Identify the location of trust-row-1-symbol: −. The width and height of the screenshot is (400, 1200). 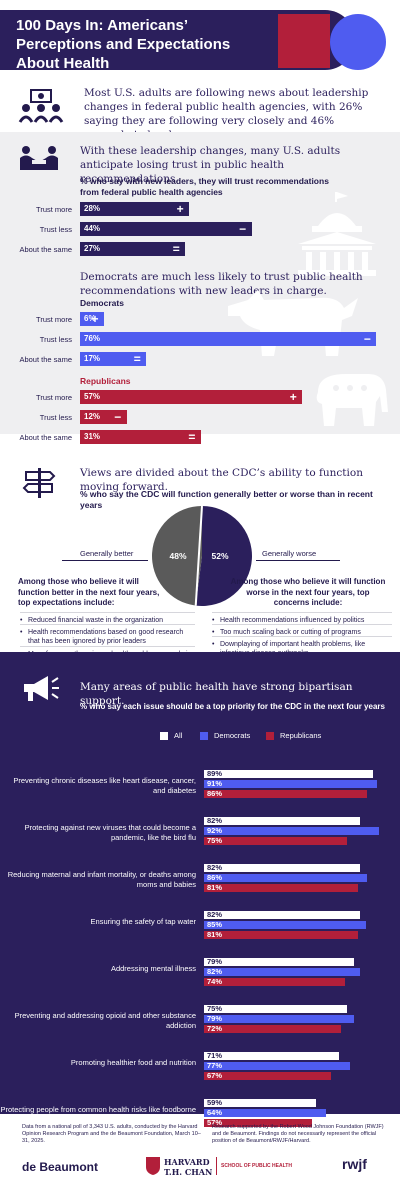
(243, 229).